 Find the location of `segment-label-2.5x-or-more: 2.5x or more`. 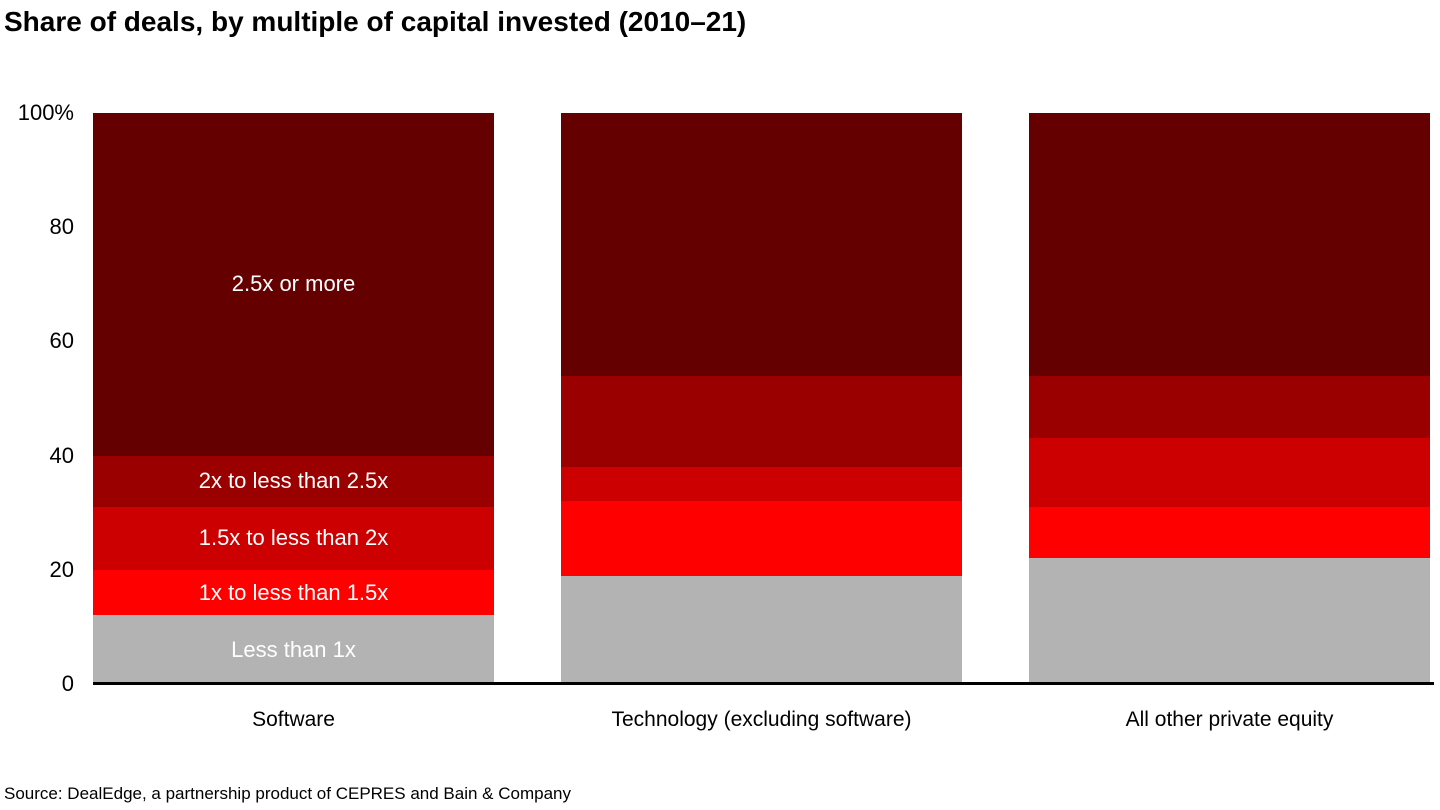

segment-label-2.5x-or-more: 2.5x or more is located at coordinates (293, 284).